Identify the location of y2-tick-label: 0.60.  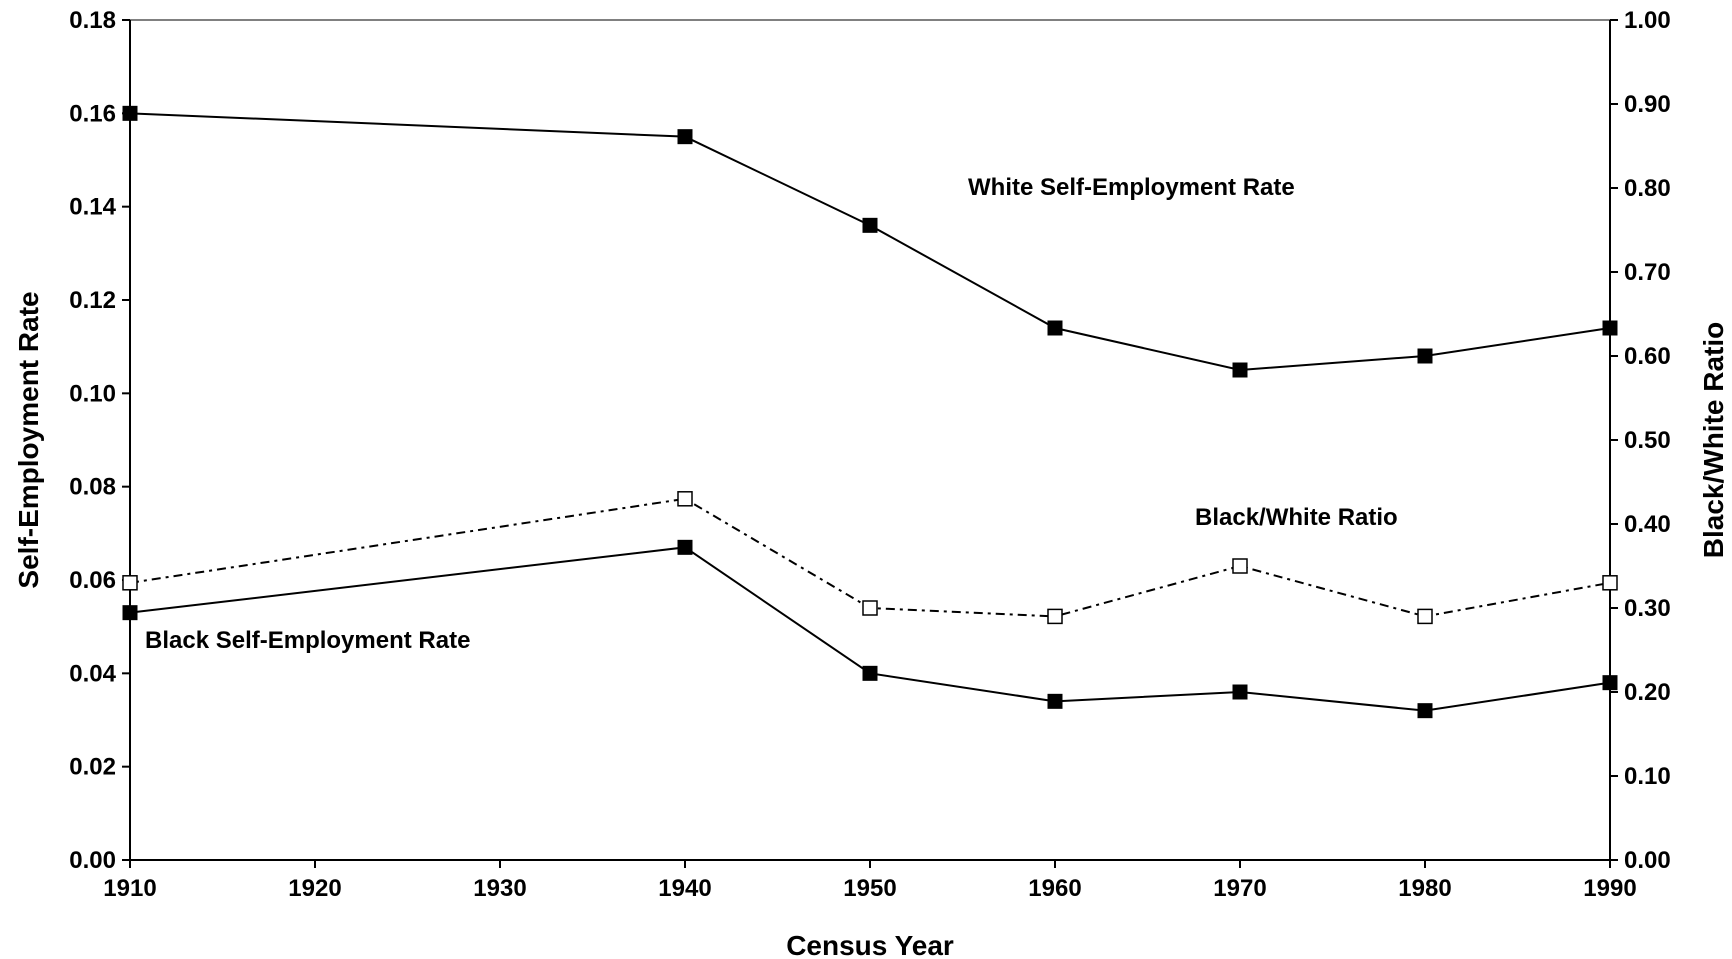
(1647, 356).